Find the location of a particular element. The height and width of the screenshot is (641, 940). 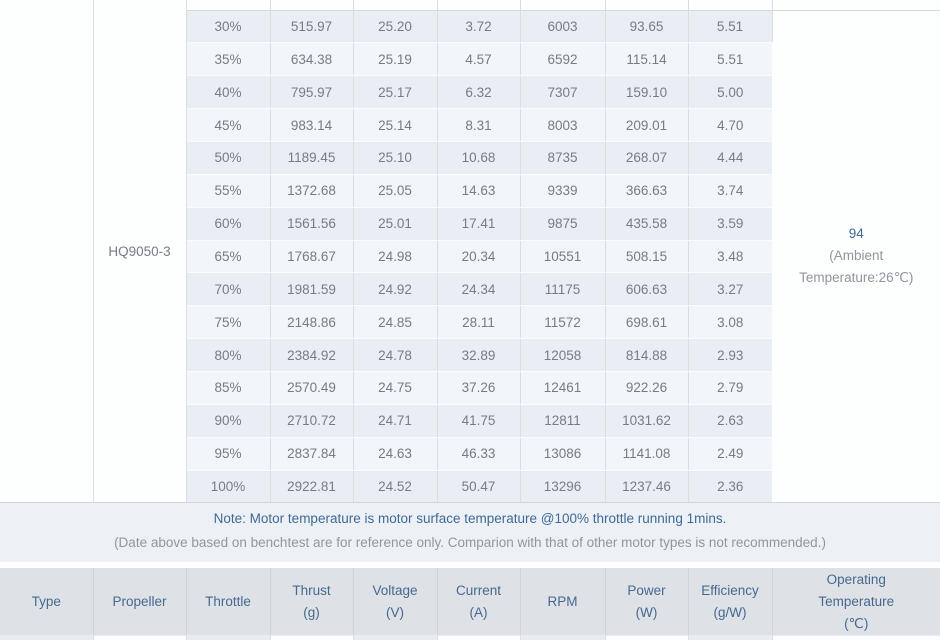

cell-throttle: 35% is located at coordinates (228, 59).